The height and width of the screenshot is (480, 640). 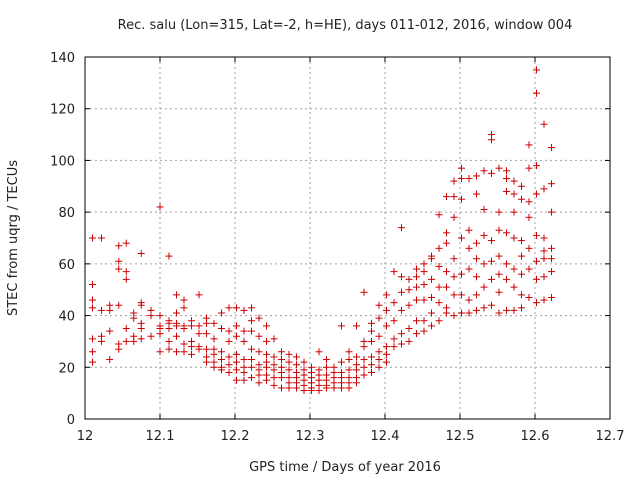 What do you see at coordinates (62, 110) in the screenshot?
I see `y-tick-label: 120` at bounding box center [62, 110].